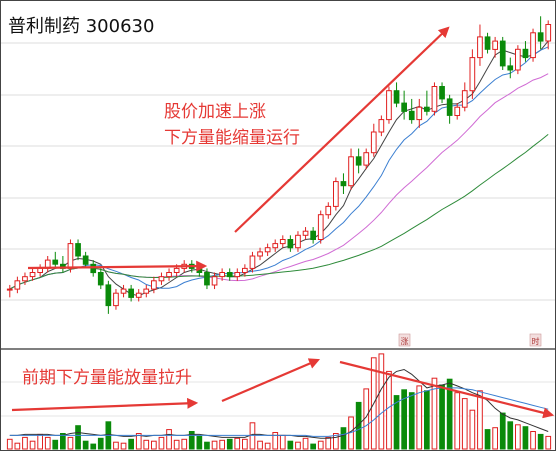  I want to click on price-annotation-line-1: 股价加速上涨, so click(215, 112).